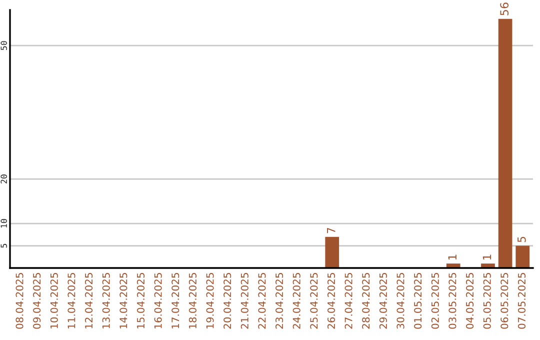  What do you see at coordinates (3, 246) in the screenshot?
I see `y-tick-label: 5` at bounding box center [3, 246].